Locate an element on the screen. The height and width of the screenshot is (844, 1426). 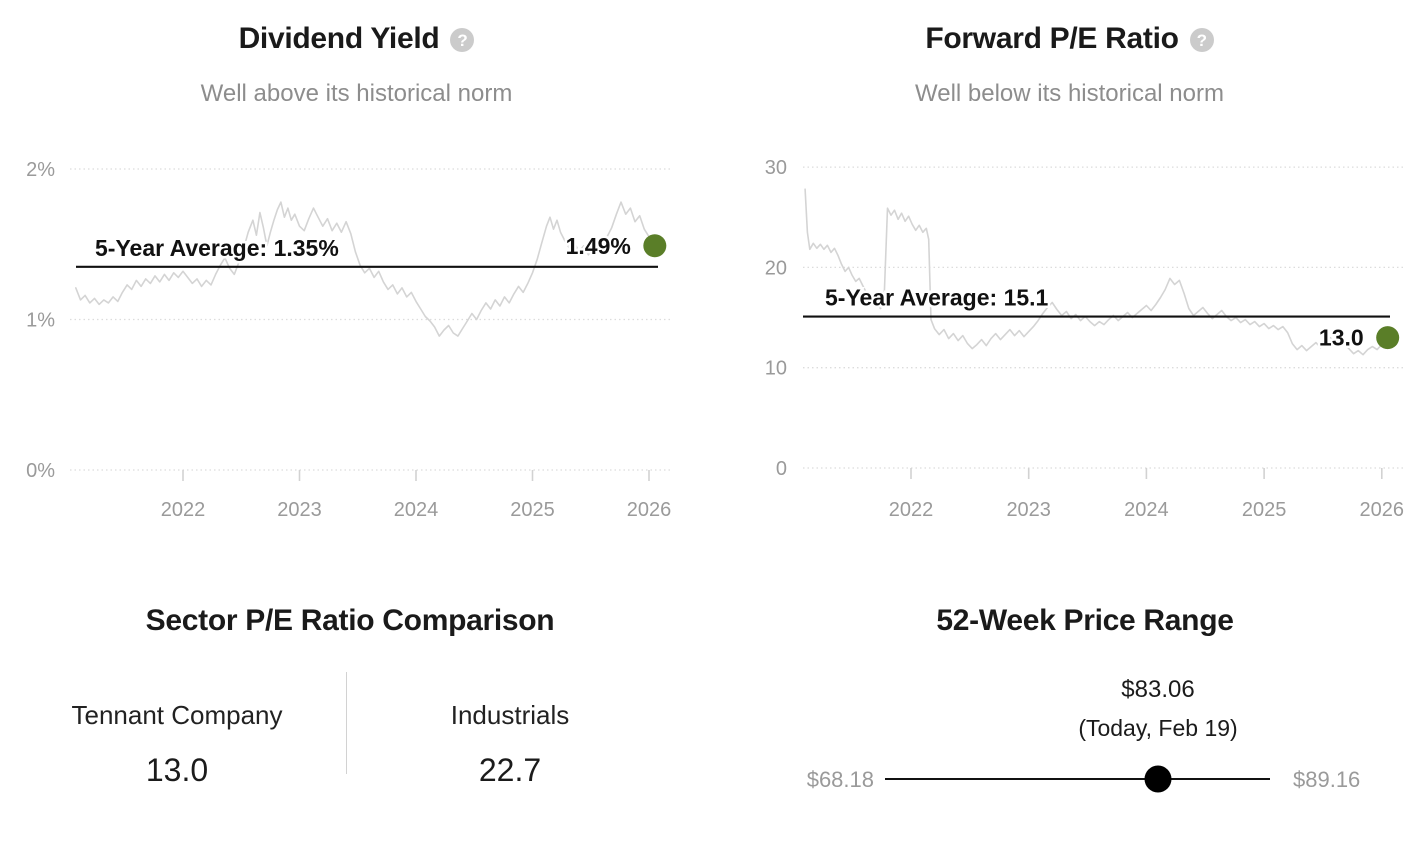
low-price-label: $68.18 is located at coordinates (840, 779).